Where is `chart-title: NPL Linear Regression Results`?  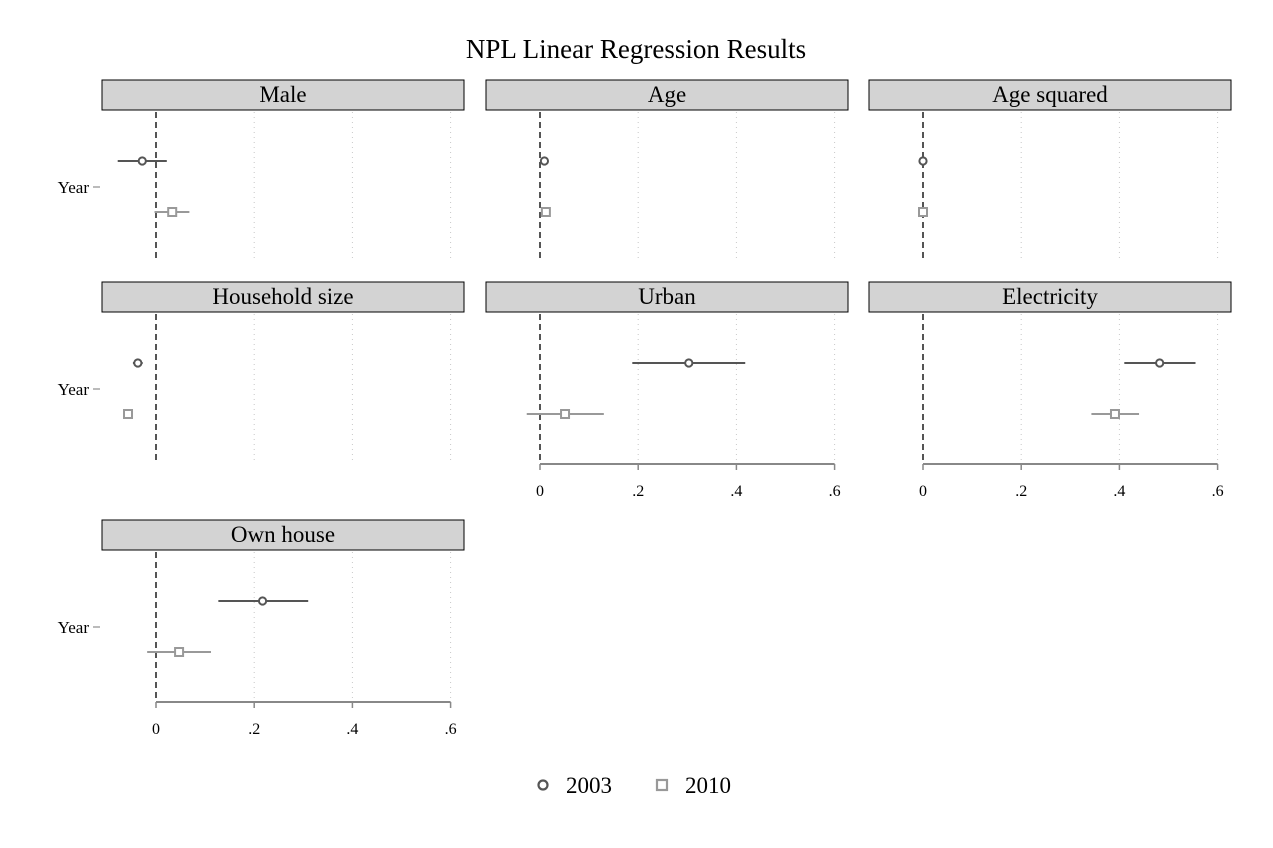
chart-title: NPL Linear Regression Results is located at coordinates (636, 49).